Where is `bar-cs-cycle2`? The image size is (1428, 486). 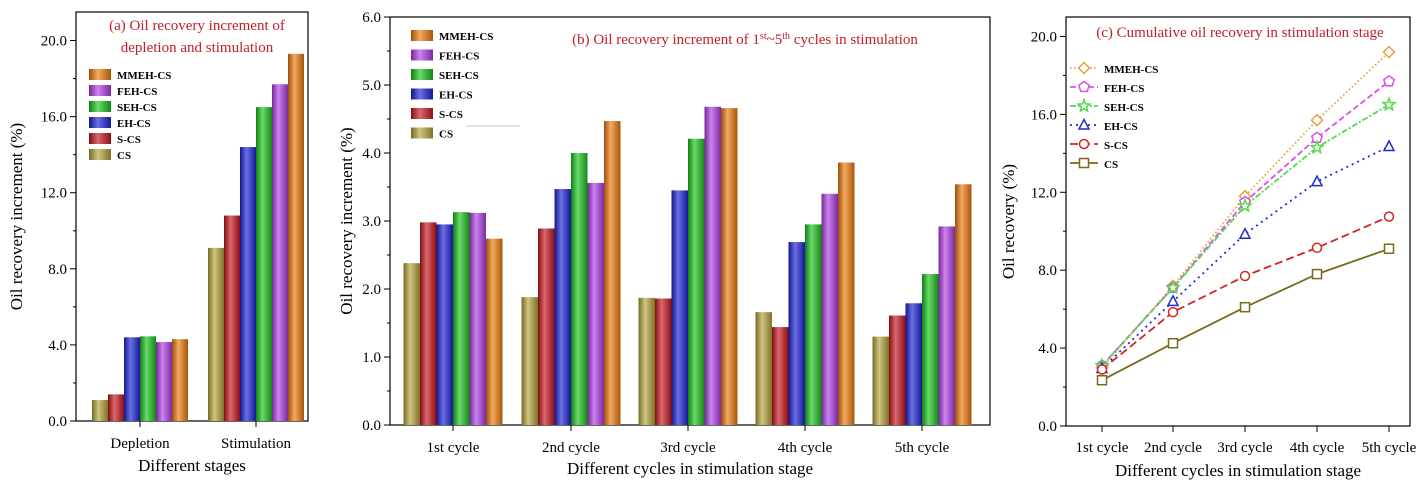 bar-cs-cycle2 is located at coordinates (529, 361).